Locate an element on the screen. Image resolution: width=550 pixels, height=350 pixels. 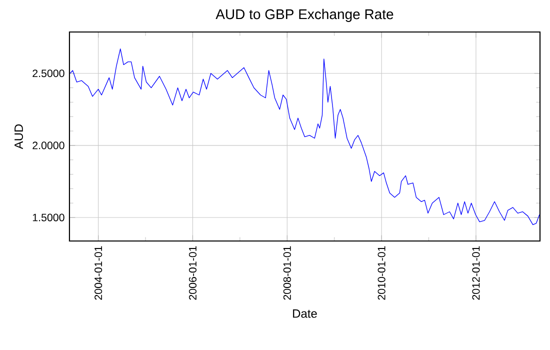
x-axis-title: Date is located at coordinates (305, 313).